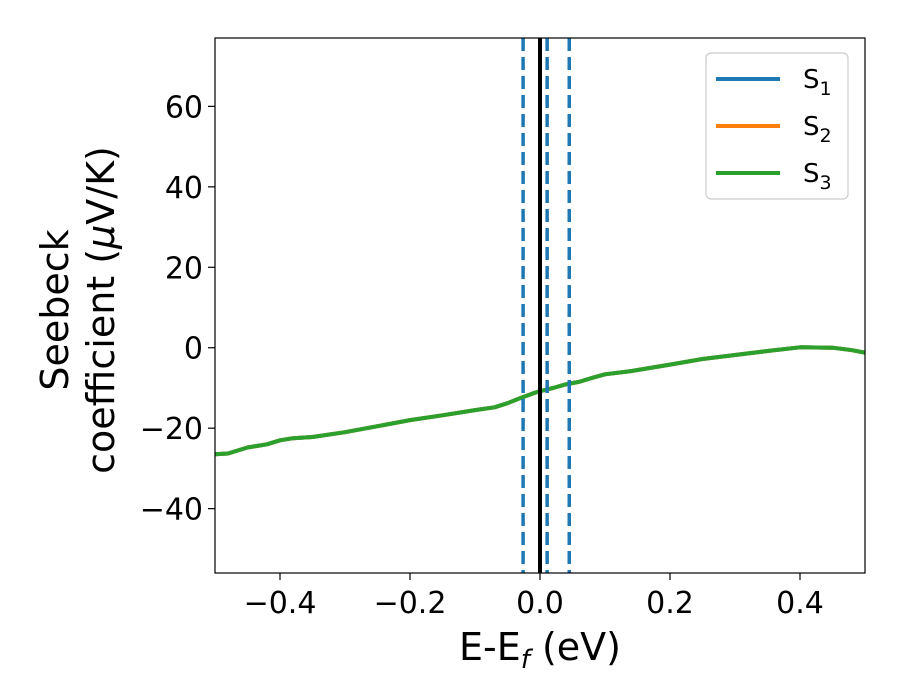 The height and width of the screenshot is (700, 900). Describe the element at coordinates (540, 603) in the screenshot. I see `x-tick-label: 0.0` at that location.